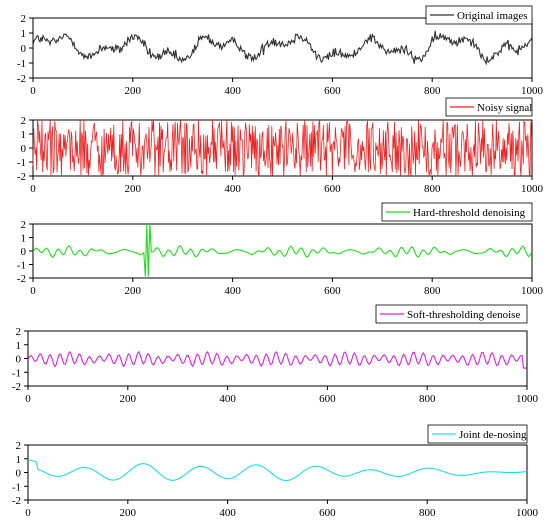  I want to click on legend-label: Original images, so click(492, 16).